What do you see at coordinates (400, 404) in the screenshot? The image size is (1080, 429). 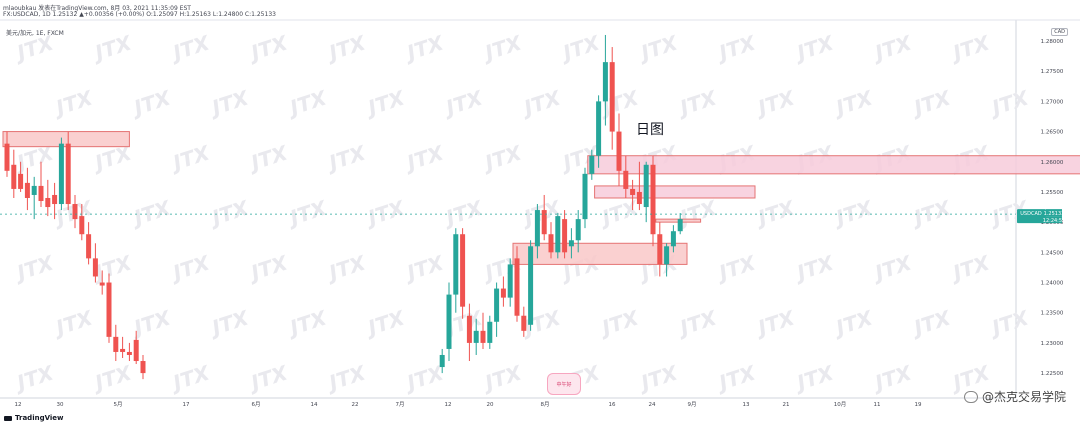 I see `x-tick-label: 7月` at bounding box center [400, 404].